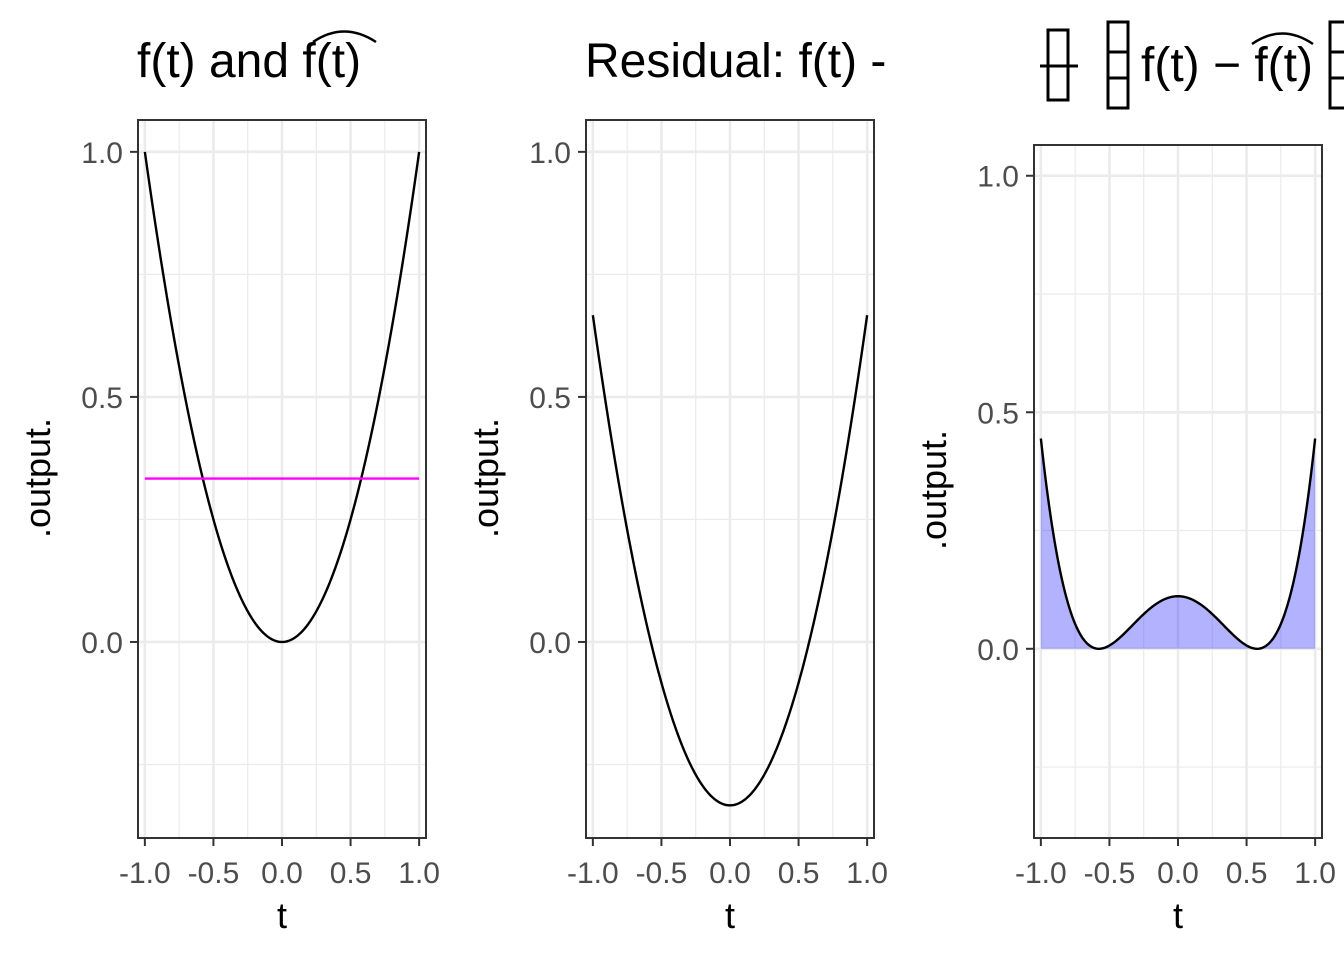 The width and height of the screenshot is (1344, 960). Describe the element at coordinates (282, 915) in the screenshot. I see `panel-1-xlabel: t` at that location.